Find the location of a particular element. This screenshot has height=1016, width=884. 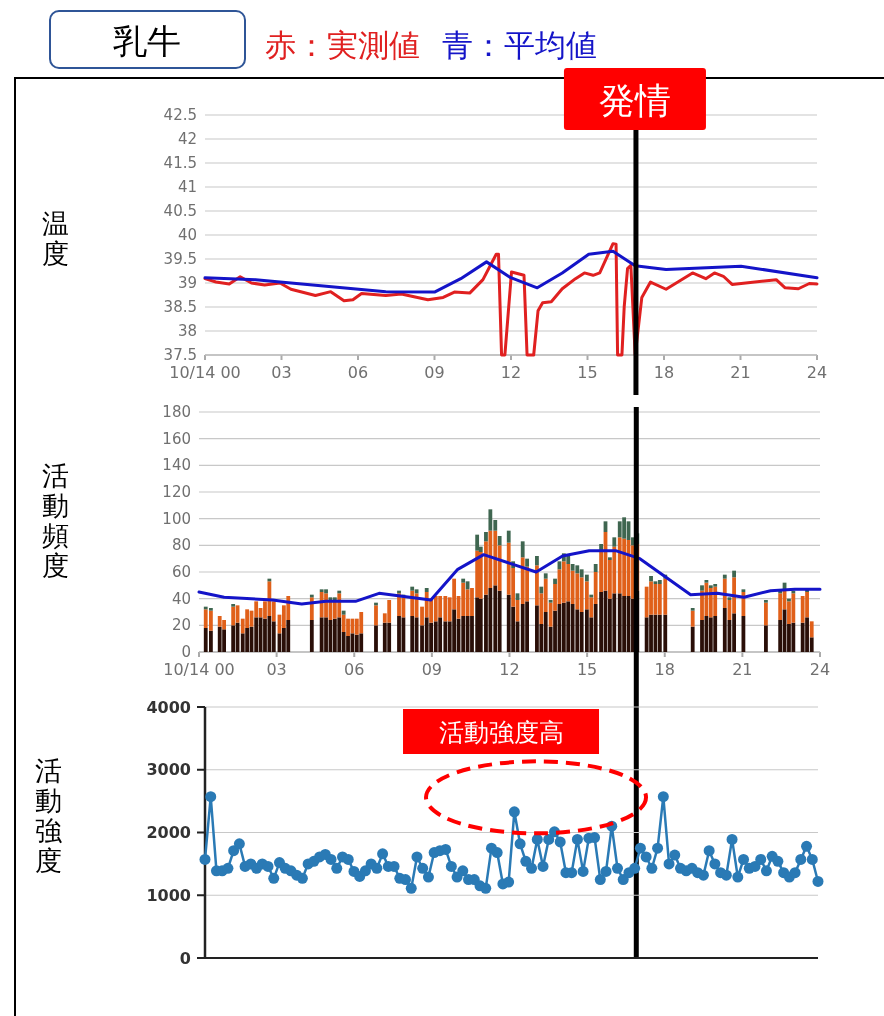

y-tick-label: 100 is located at coordinates (176, 518).